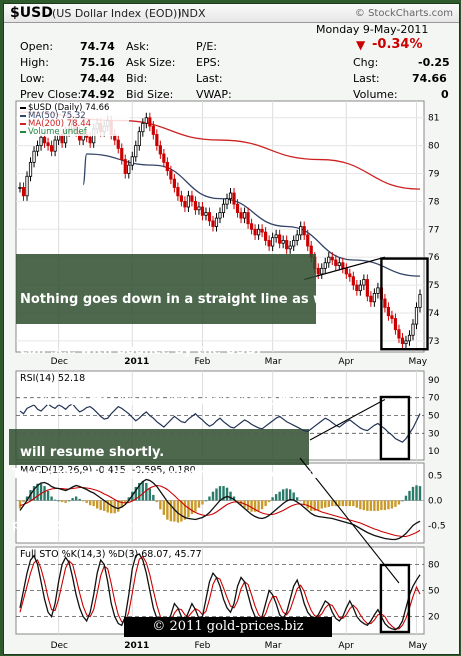 This screenshot has height=656, width=461. What do you see at coordinates (434, 434) in the screenshot?
I see `rsi-y-tick-label: 30` at bounding box center [434, 434].